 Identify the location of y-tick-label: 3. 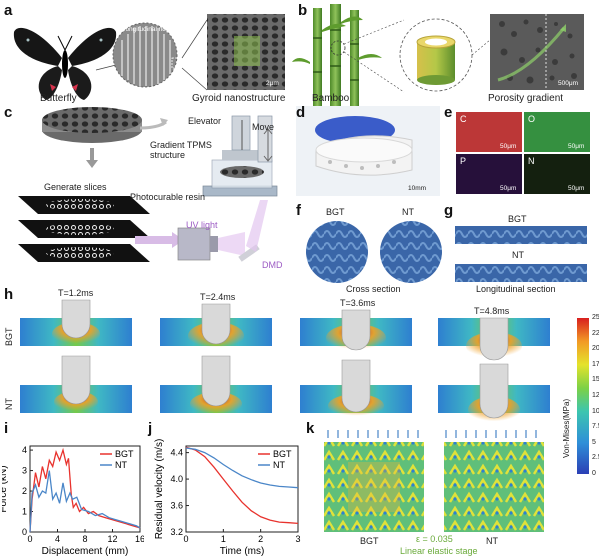
(24, 471).